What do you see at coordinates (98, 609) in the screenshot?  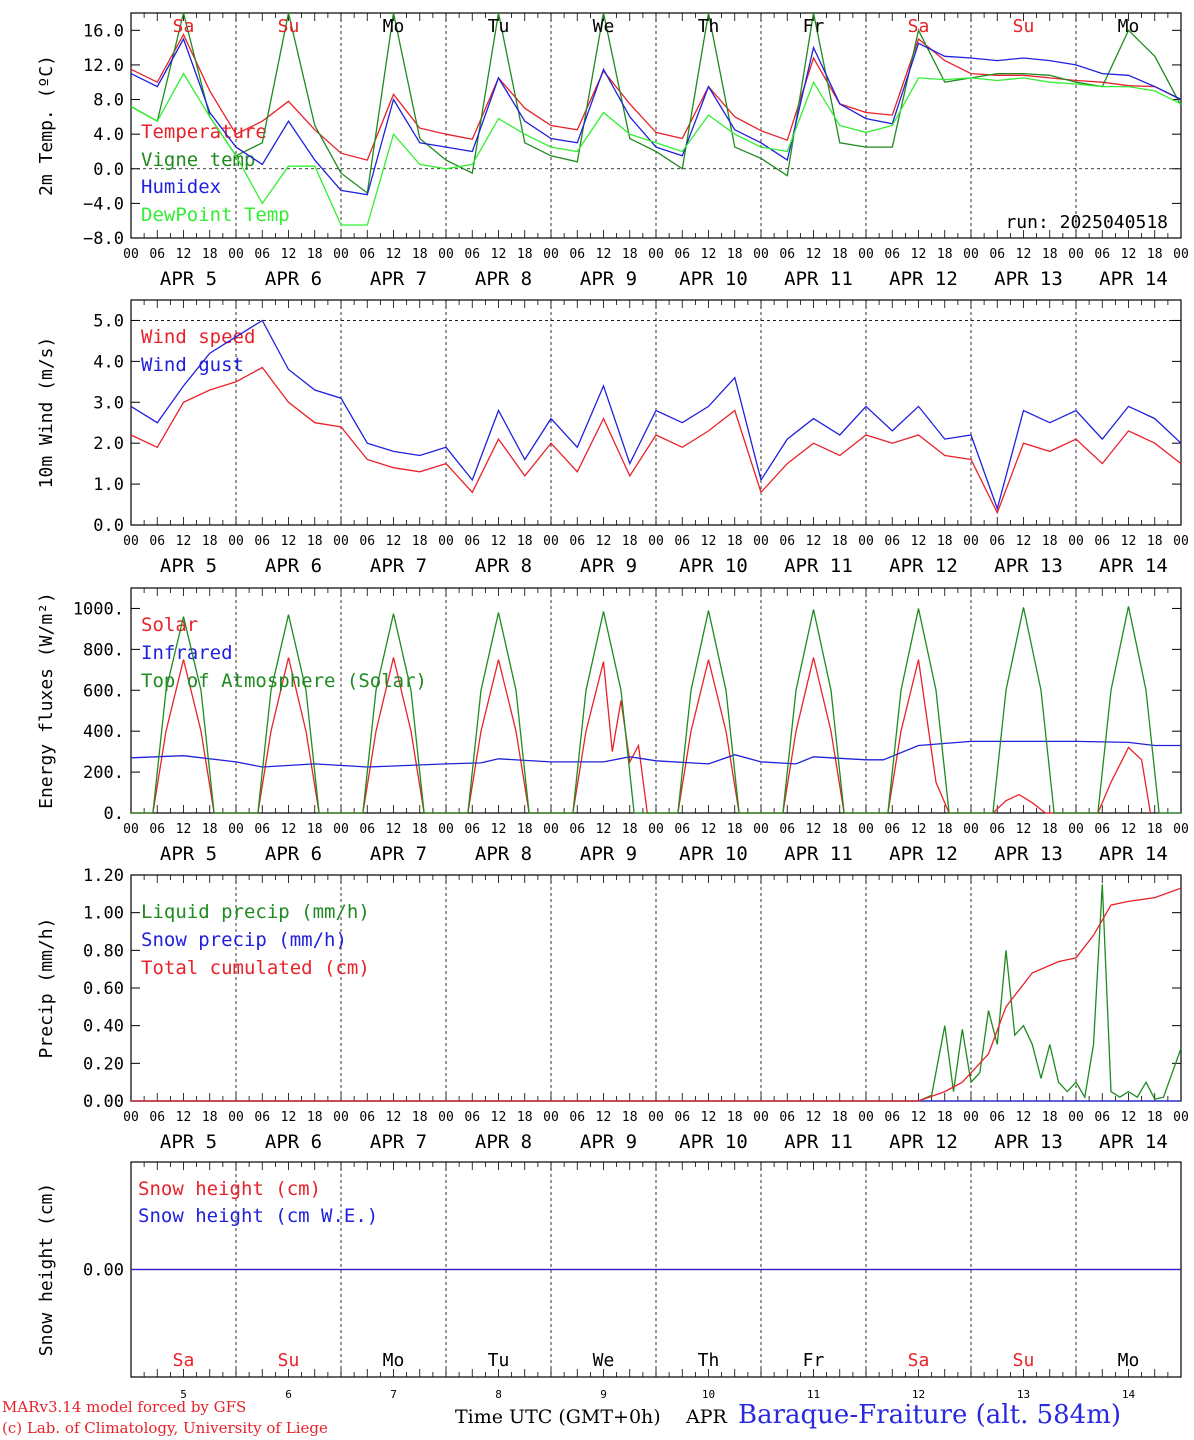 I see `y-tick-label: 1000.` at bounding box center [98, 609].